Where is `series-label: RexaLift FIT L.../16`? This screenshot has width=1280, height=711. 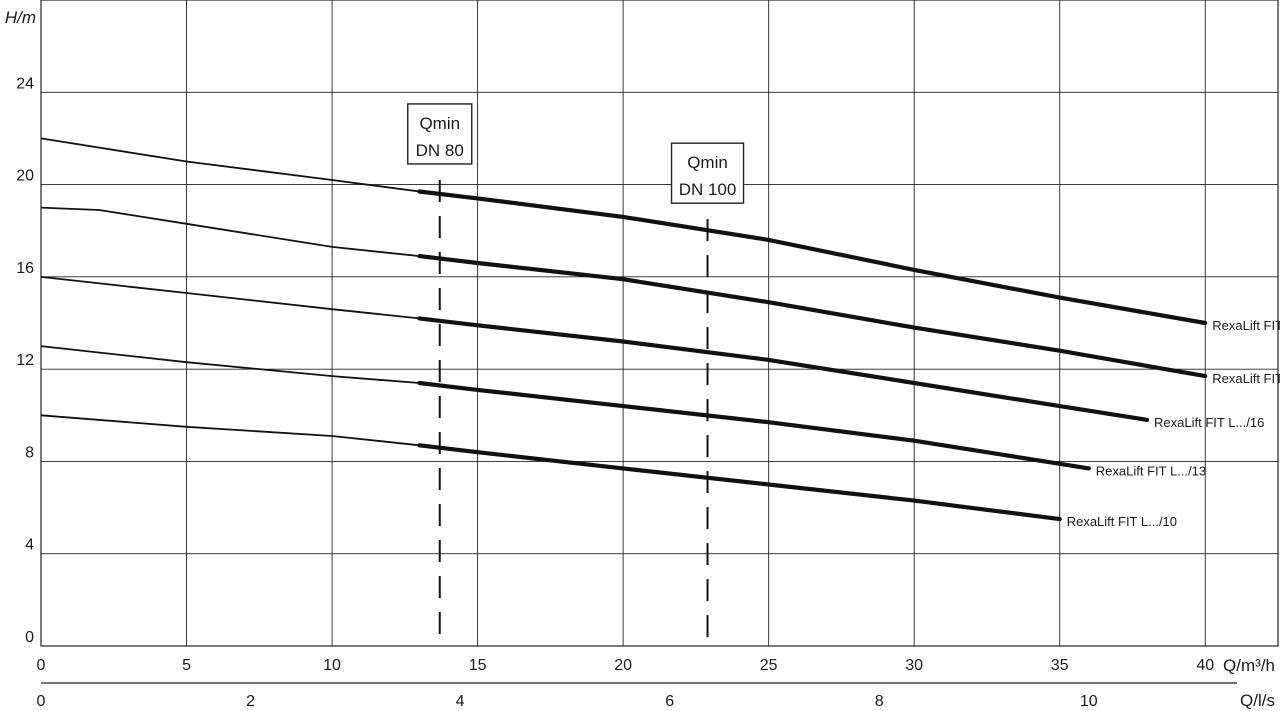
series-label: RexaLift FIT L.../16 is located at coordinates (1209, 422).